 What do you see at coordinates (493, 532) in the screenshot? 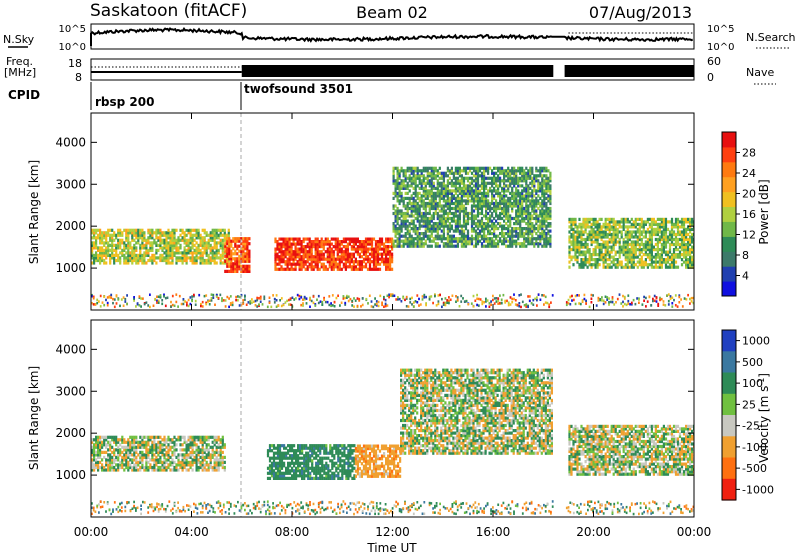
I see `xtick-label-5: 16:00` at bounding box center [493, 532].